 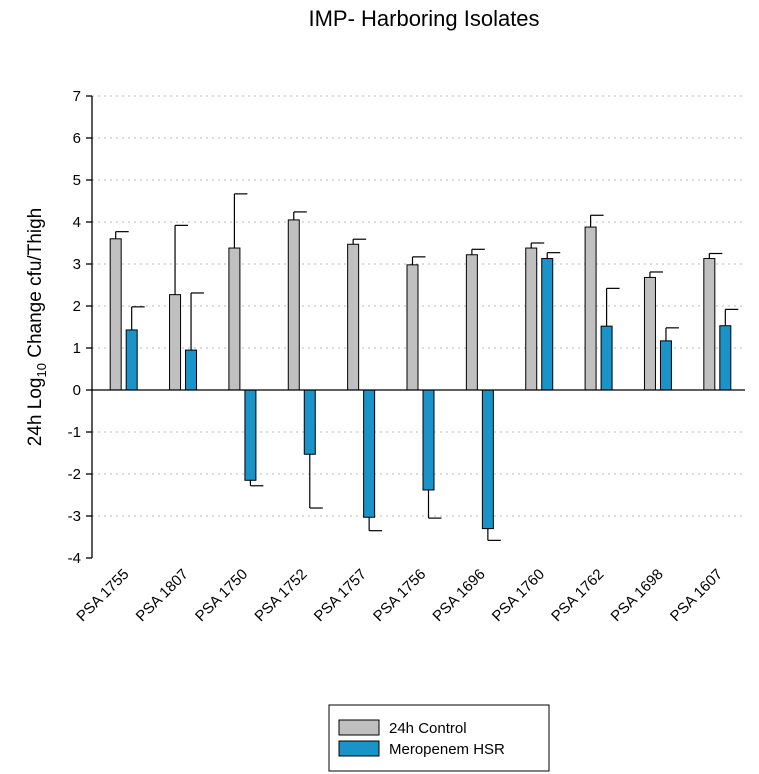 What do you see at coordinates (428, 728) in the screenshot?
I see `legend-label-24h-control: 24h Control` at bounding box center [428, 728].